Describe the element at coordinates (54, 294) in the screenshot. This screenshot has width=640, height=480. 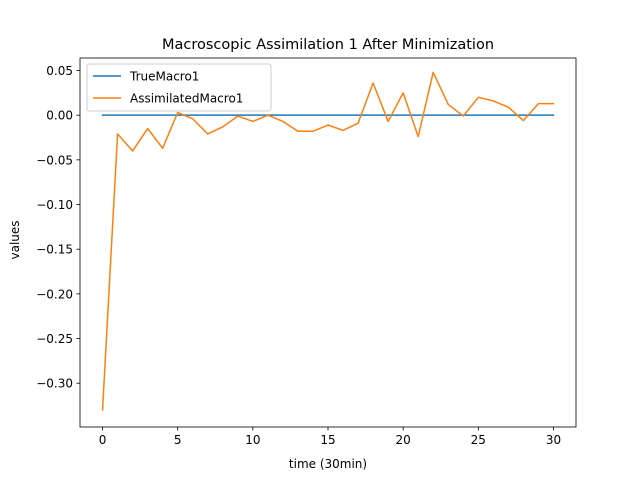
I see `y-tick-label: −0.20` at that location.